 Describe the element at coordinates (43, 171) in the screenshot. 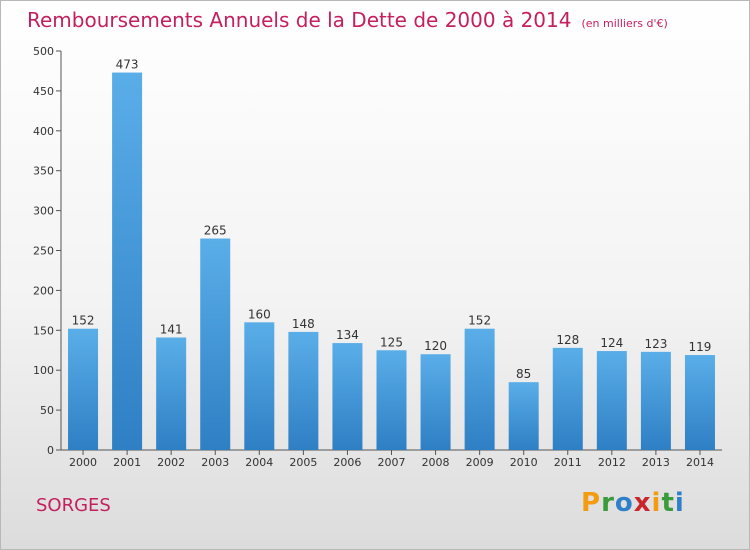

I see `y-tick-label: 350` at that location.